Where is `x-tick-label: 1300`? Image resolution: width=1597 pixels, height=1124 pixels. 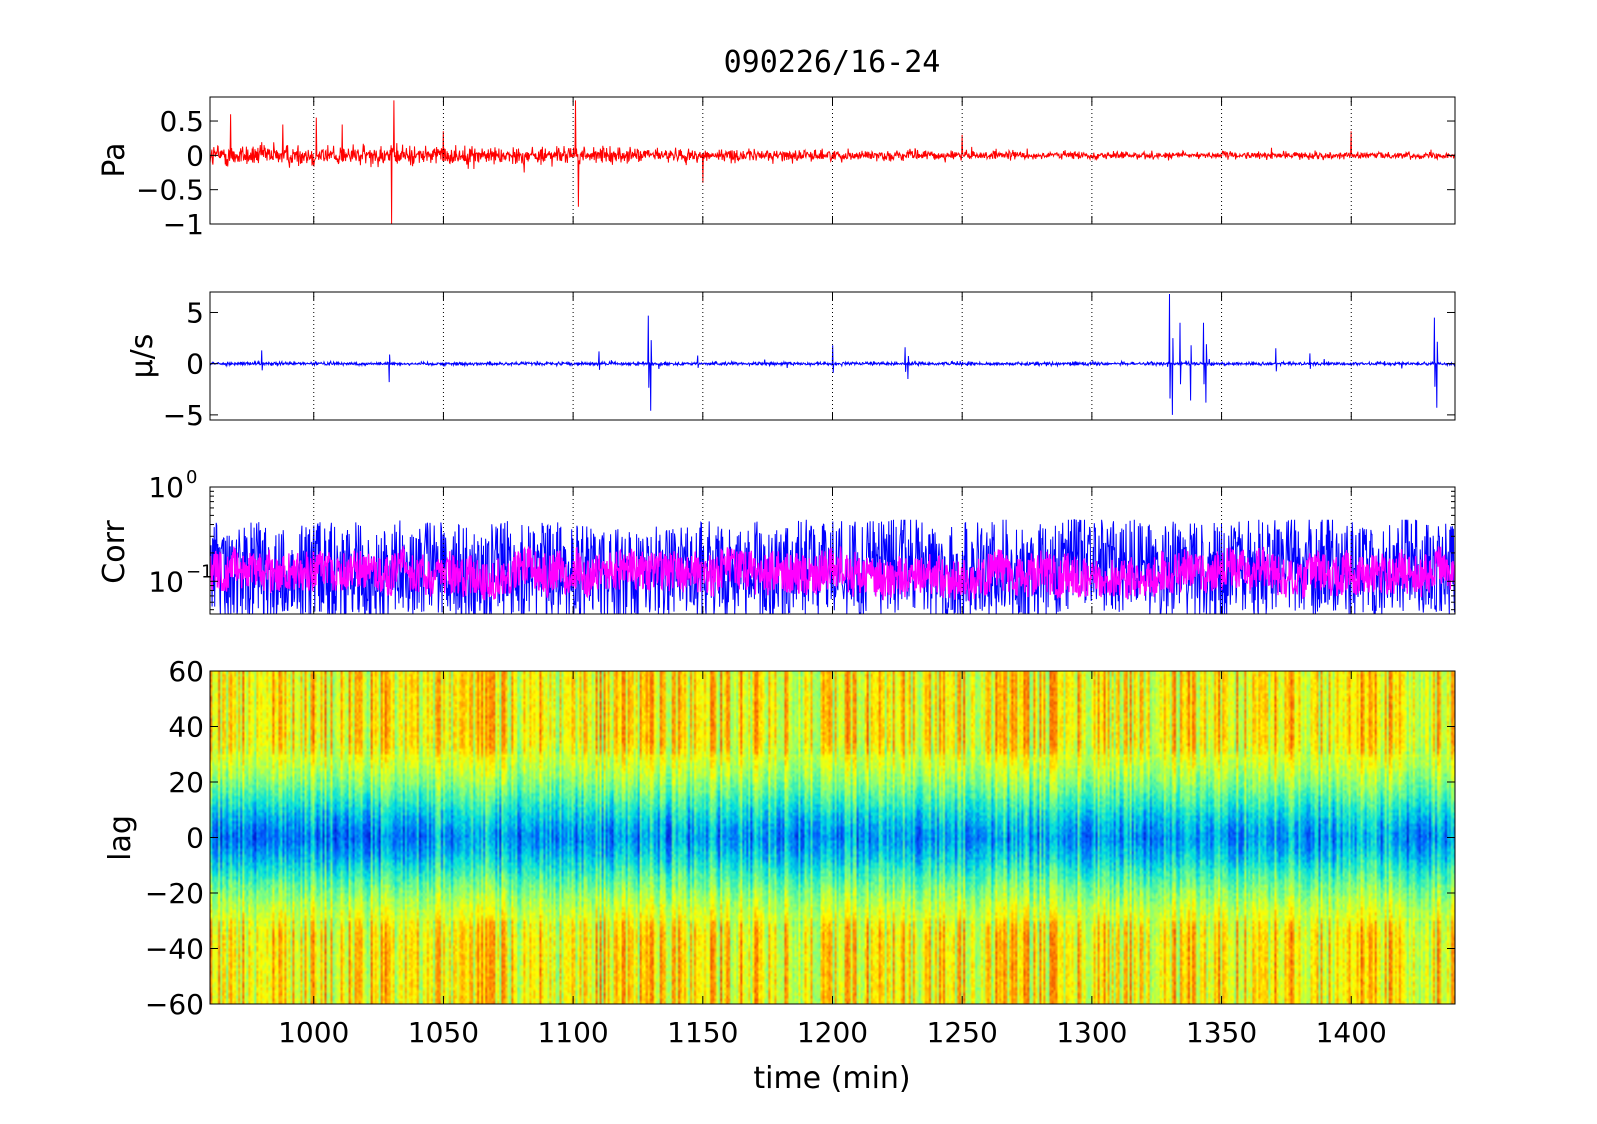 x-tick-label: 1300 is located at coordinates (1091, 1032).